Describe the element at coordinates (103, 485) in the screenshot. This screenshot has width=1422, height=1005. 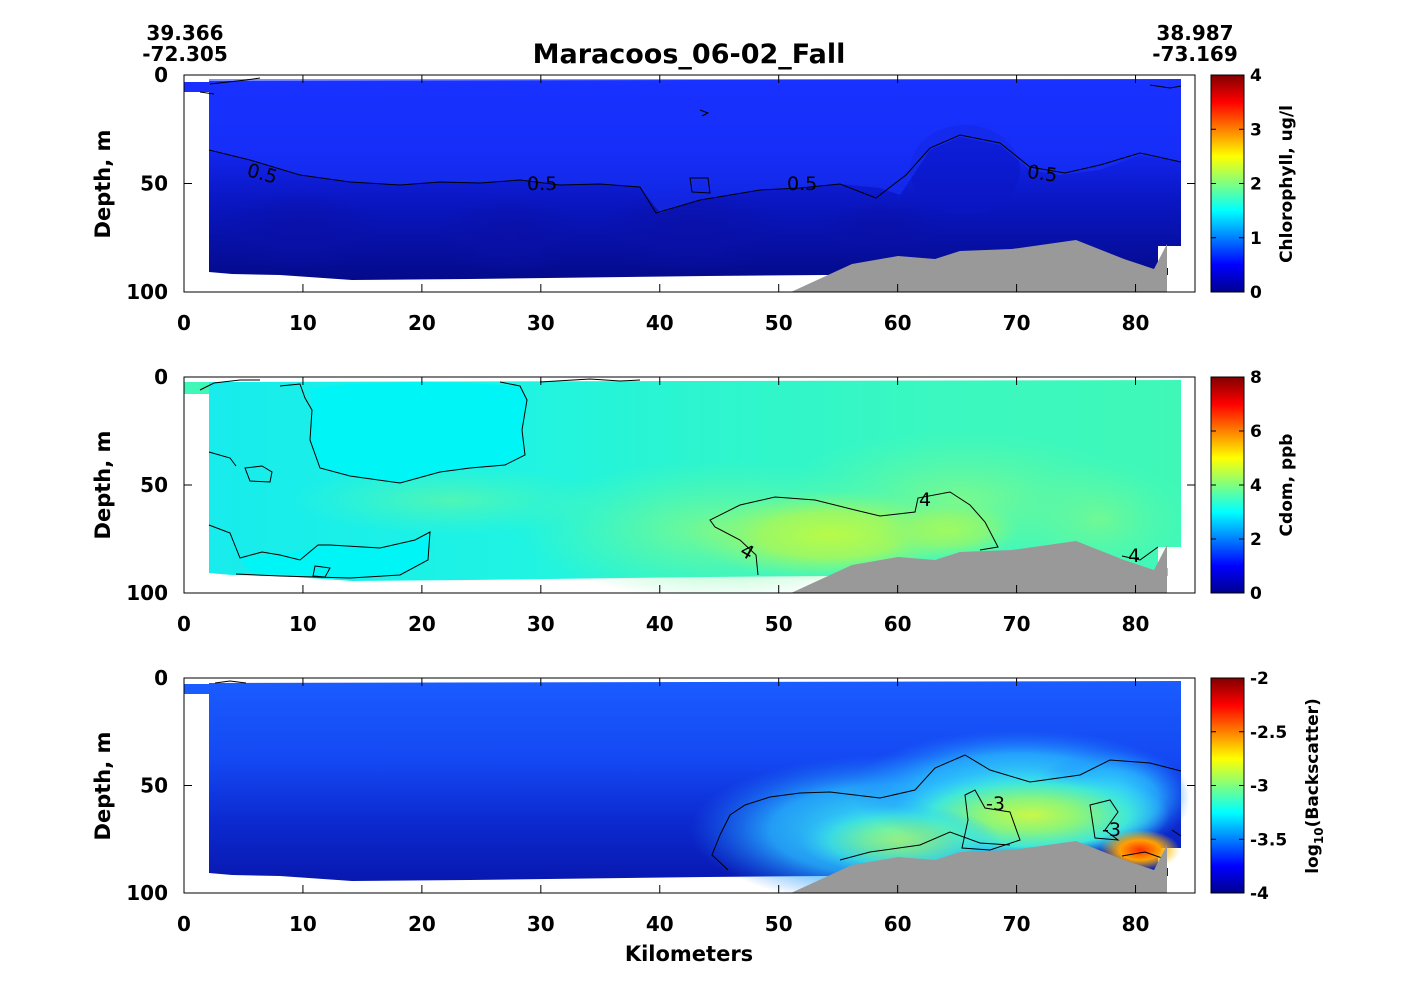
I see `cdom-y-axis-label: Depth, m` at that location.